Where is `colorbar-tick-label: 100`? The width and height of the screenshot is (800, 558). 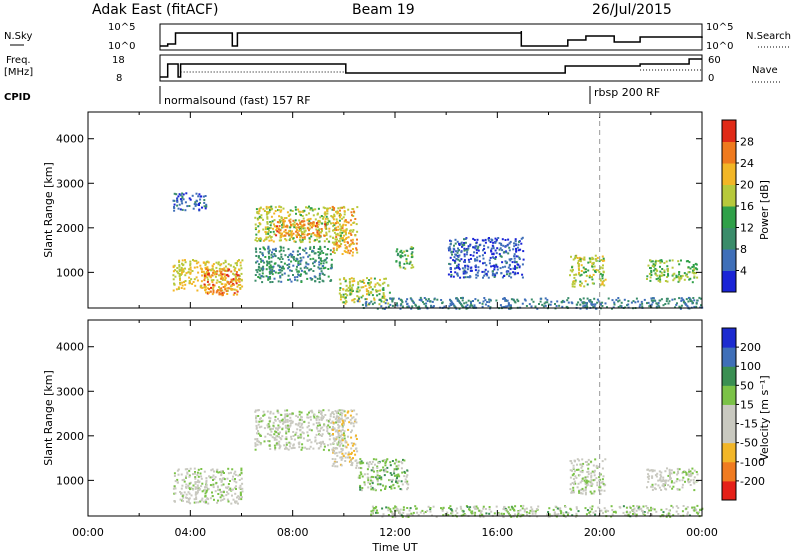 colorbar-tick-label: 100 is located at coordinates (750, 366).